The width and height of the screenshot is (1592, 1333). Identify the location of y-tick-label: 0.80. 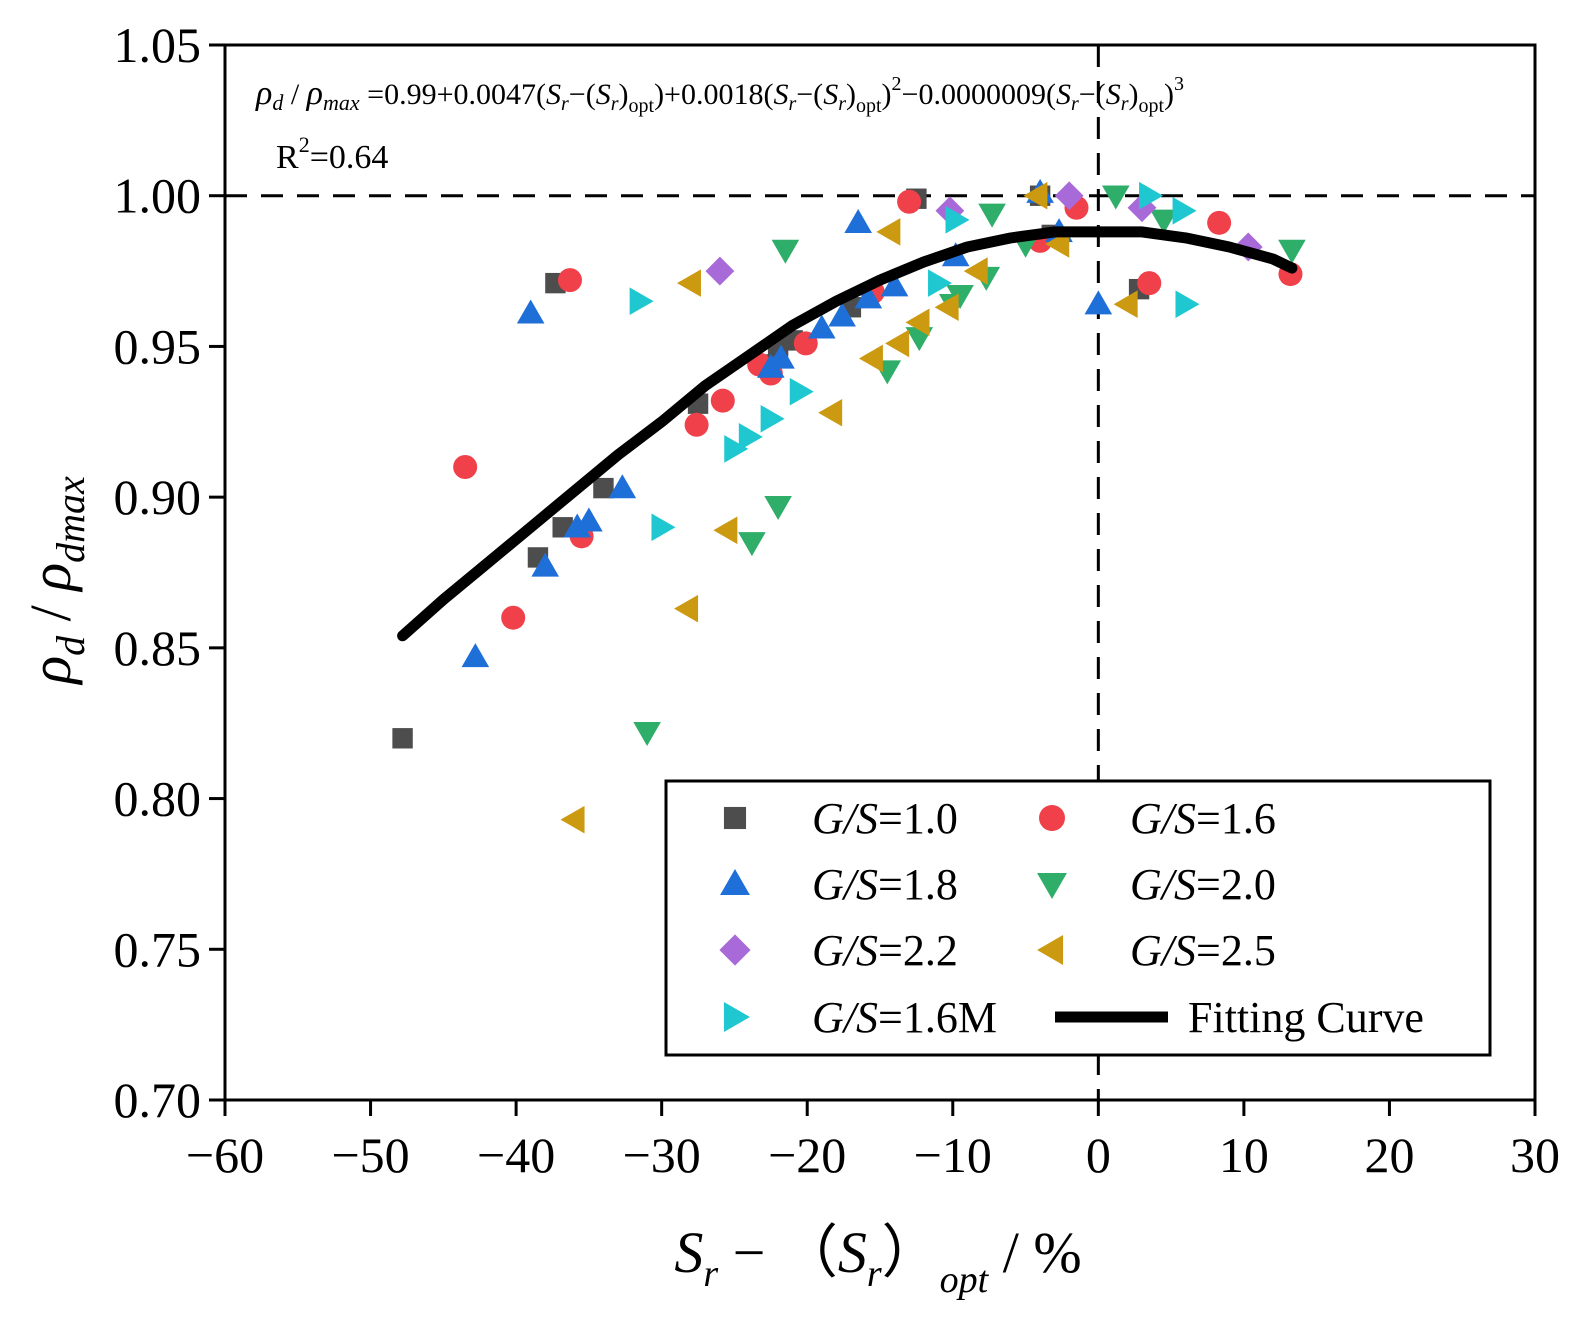
(158, 799).